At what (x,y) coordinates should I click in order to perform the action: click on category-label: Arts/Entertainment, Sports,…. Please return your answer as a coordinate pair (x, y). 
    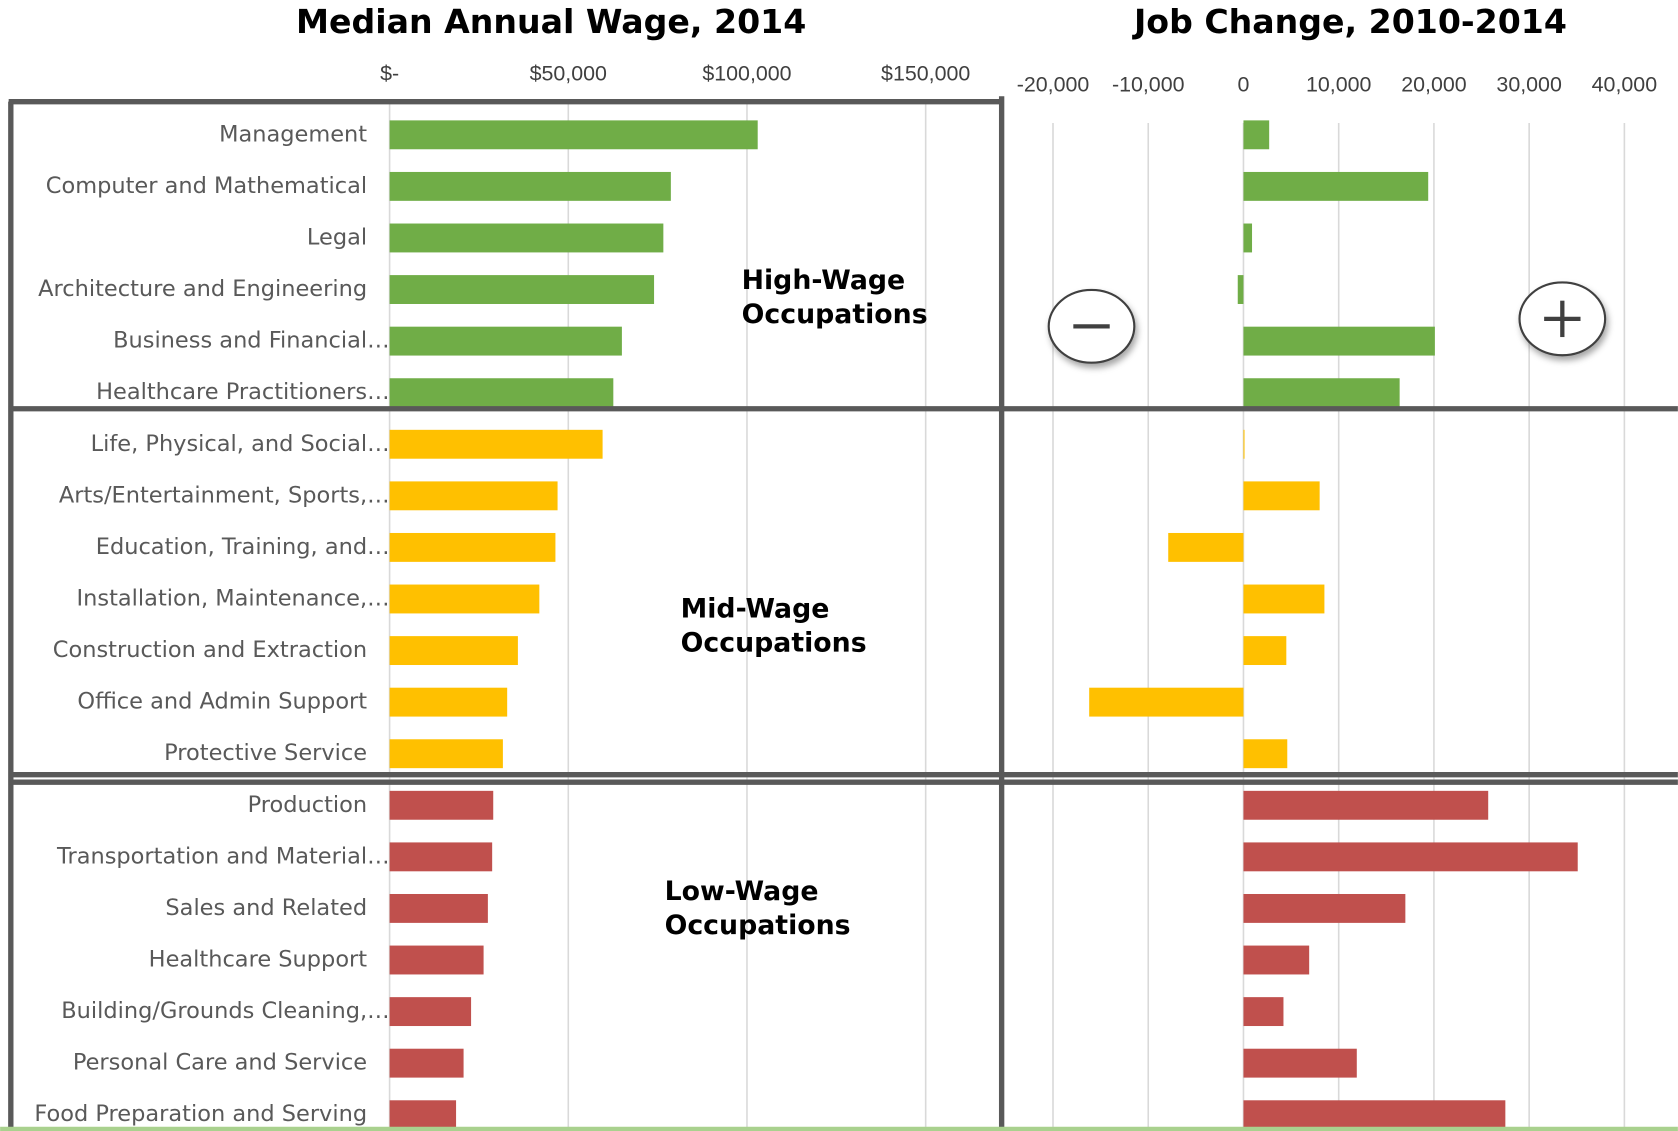
    Looking at the image, I should click on (224, 495).